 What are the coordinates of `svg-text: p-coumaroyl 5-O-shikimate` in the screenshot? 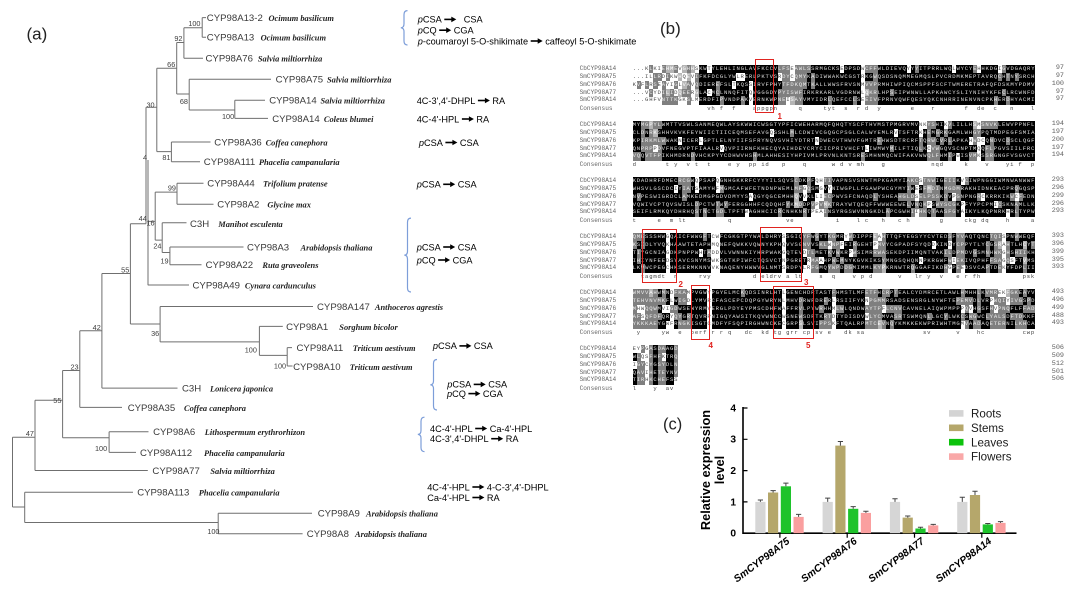 It's located at (472, 41).